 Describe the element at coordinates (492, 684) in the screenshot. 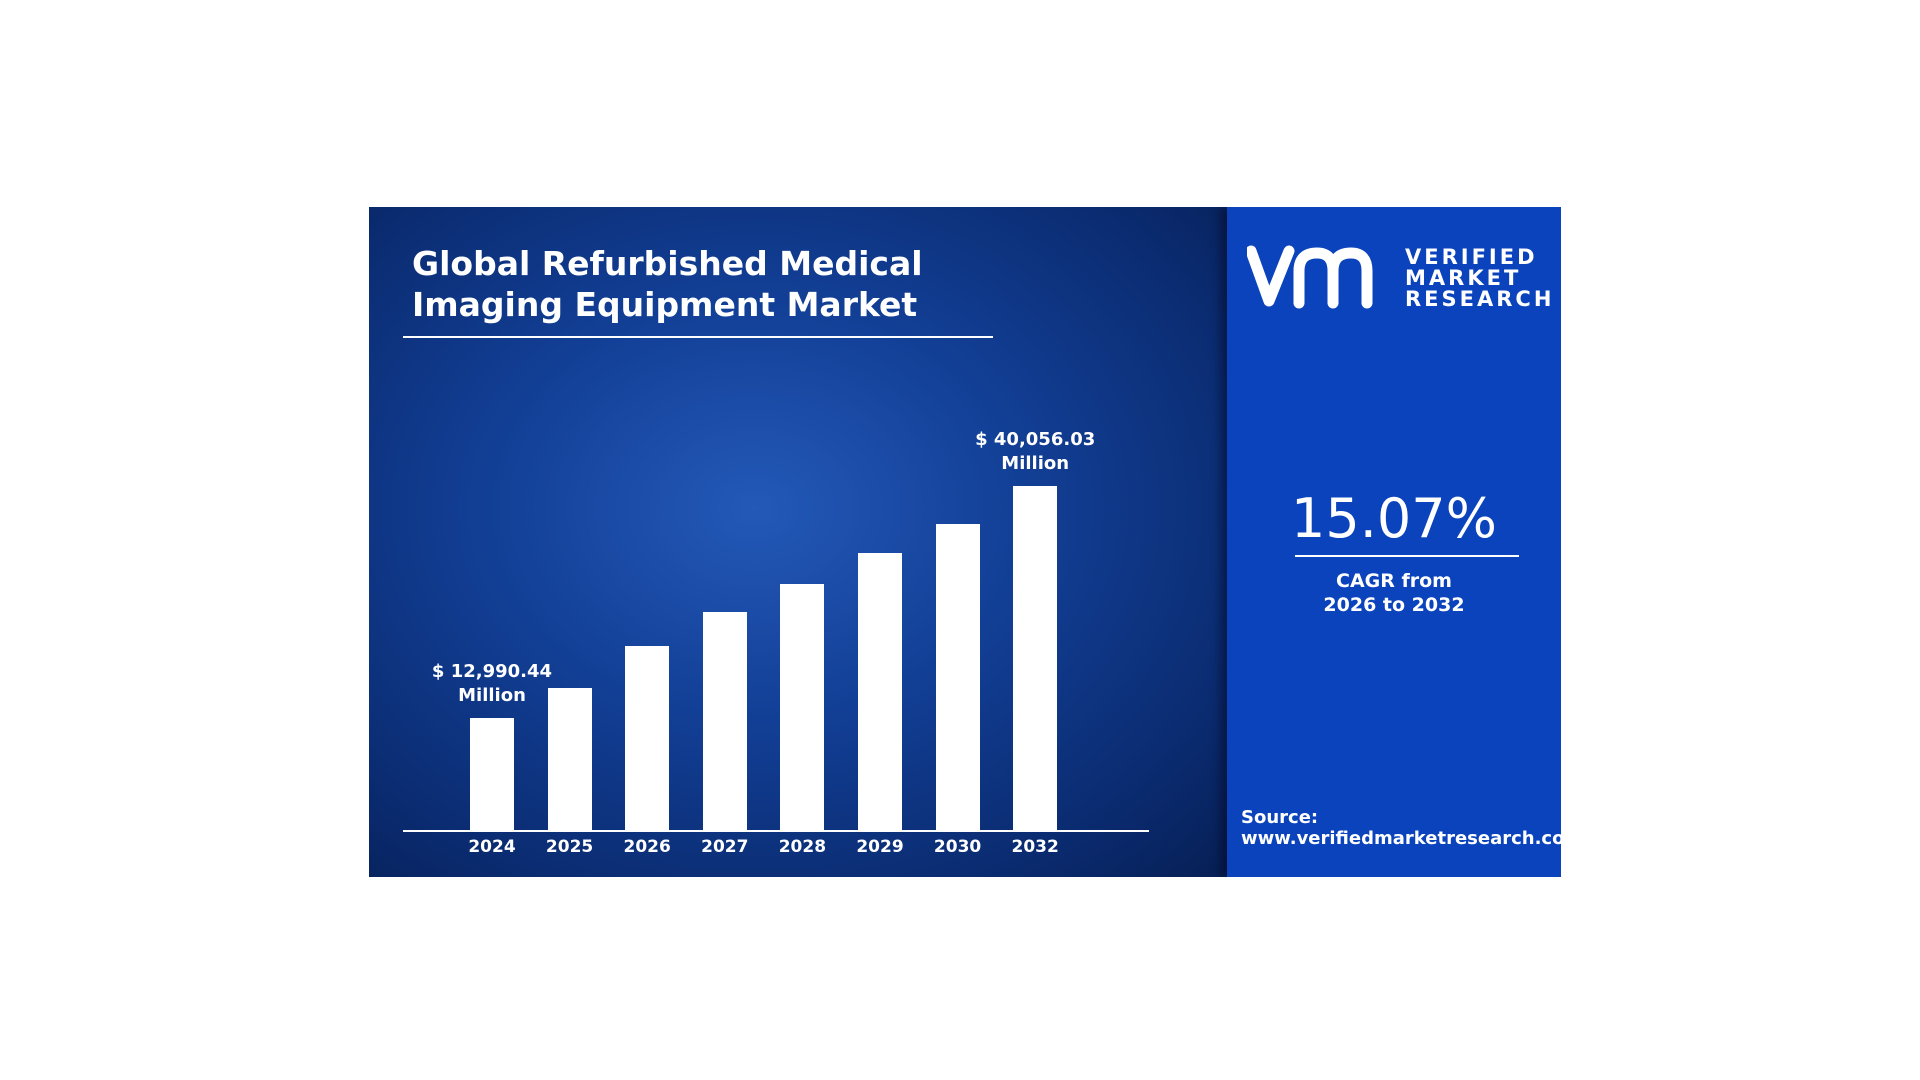

I see `value-label: $ 12,990.44 Million` at that location.